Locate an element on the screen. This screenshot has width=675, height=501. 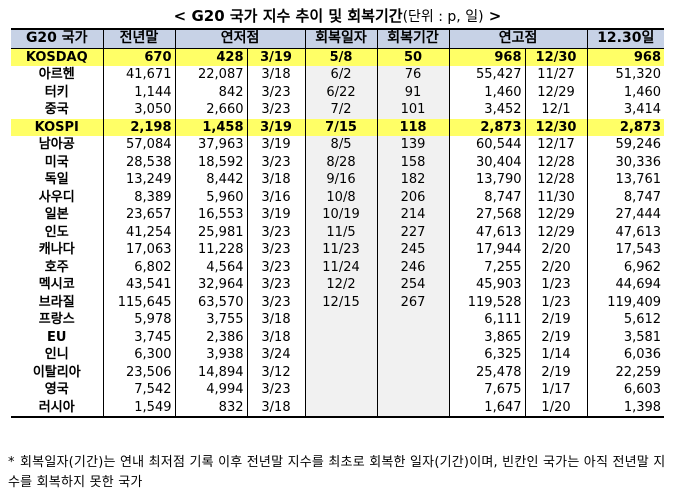
title-close: > is located at coordinates (492, 16).